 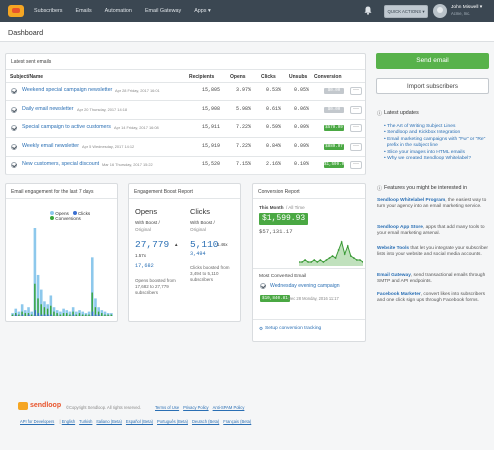 What do you see at coordinates (411, 200) in the screenshot?
I see `feature-whitelabel-link: Sendloop Whitelabel Program` at bounding box center [411, 200].